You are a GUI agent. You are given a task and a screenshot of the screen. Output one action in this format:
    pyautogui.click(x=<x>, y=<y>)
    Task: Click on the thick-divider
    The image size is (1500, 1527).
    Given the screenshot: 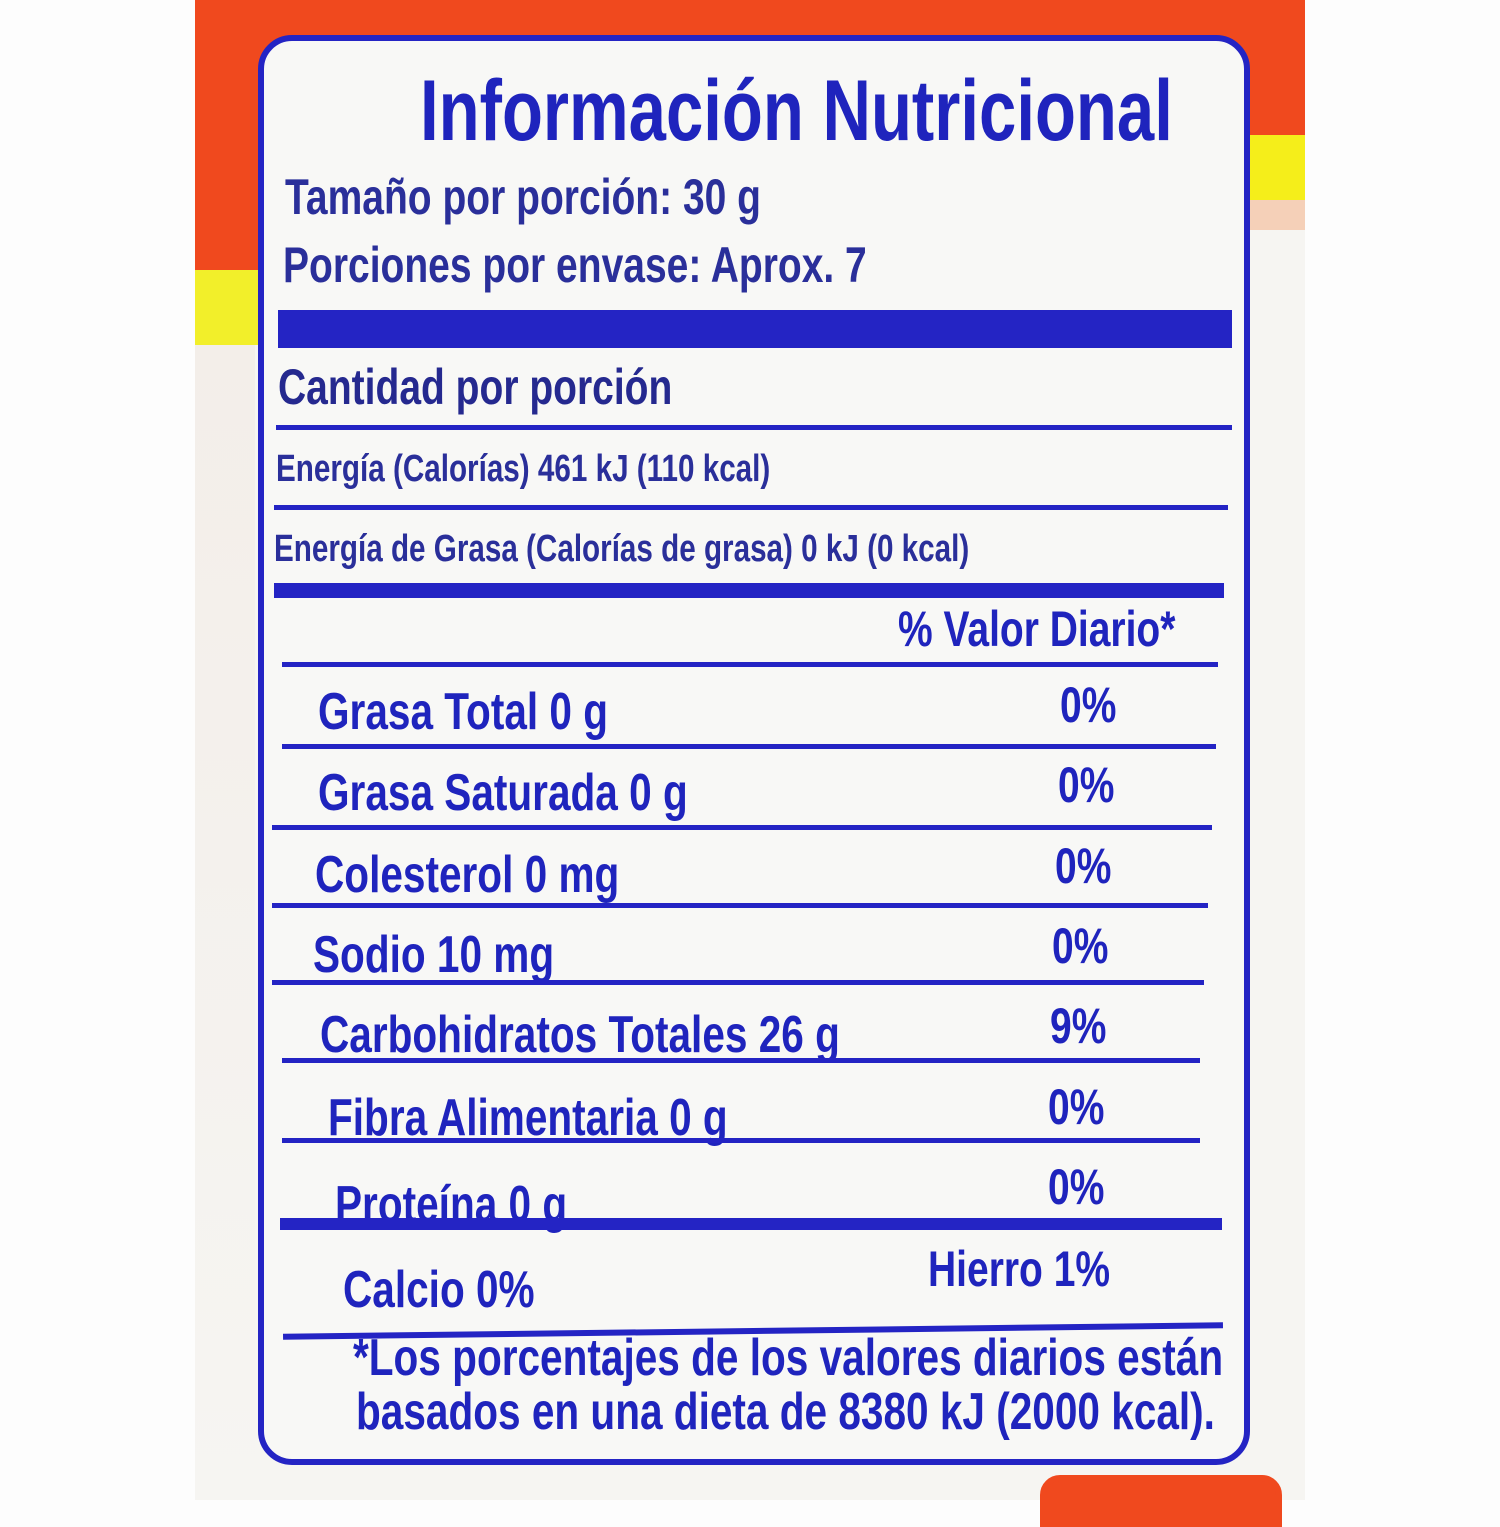 What is the action you would take?
    pyautogui.click(x=755, y=329)
    